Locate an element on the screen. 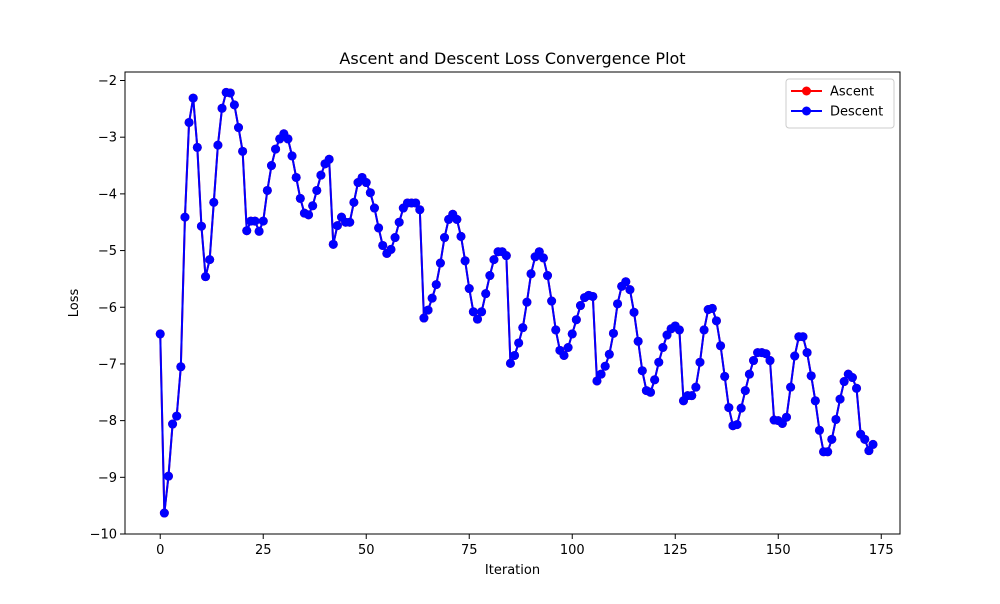 This screenshot has height=604, width=1000. x-axis: 0 25 50 75 100 125 150 175 is located at coordinates (525, 546).